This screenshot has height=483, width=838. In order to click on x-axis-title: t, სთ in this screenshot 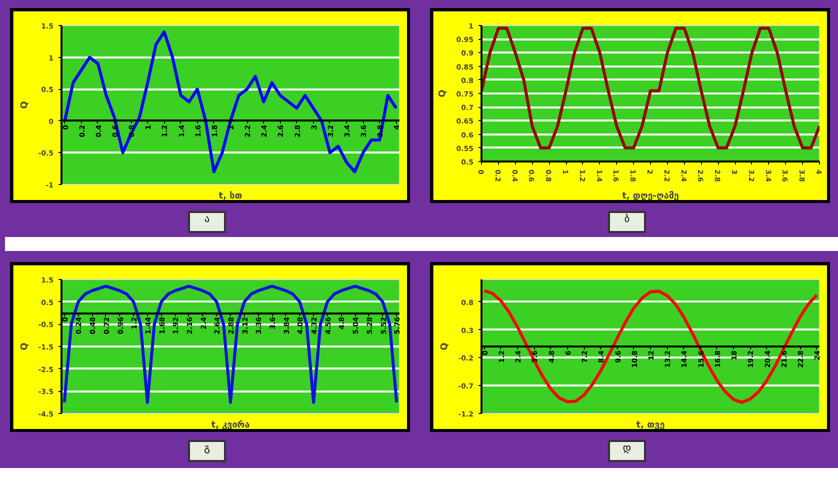, I will do `click(230, 196)`.